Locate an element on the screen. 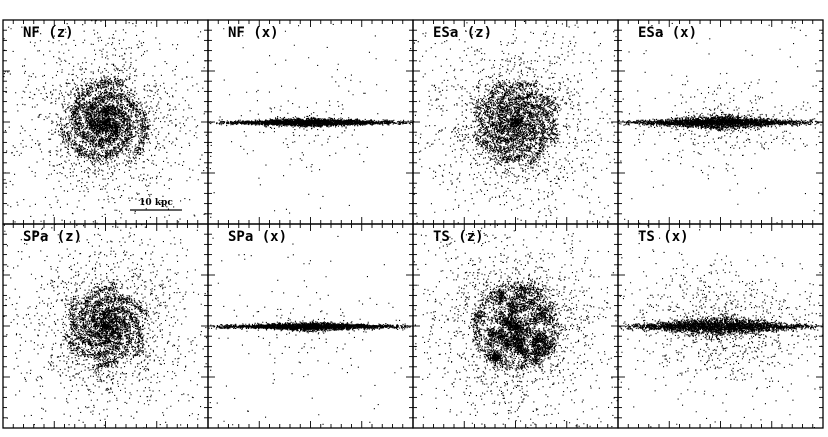 The image size is (828, 437). panel-label: SPa (z) is located at coordinates (52, 237).